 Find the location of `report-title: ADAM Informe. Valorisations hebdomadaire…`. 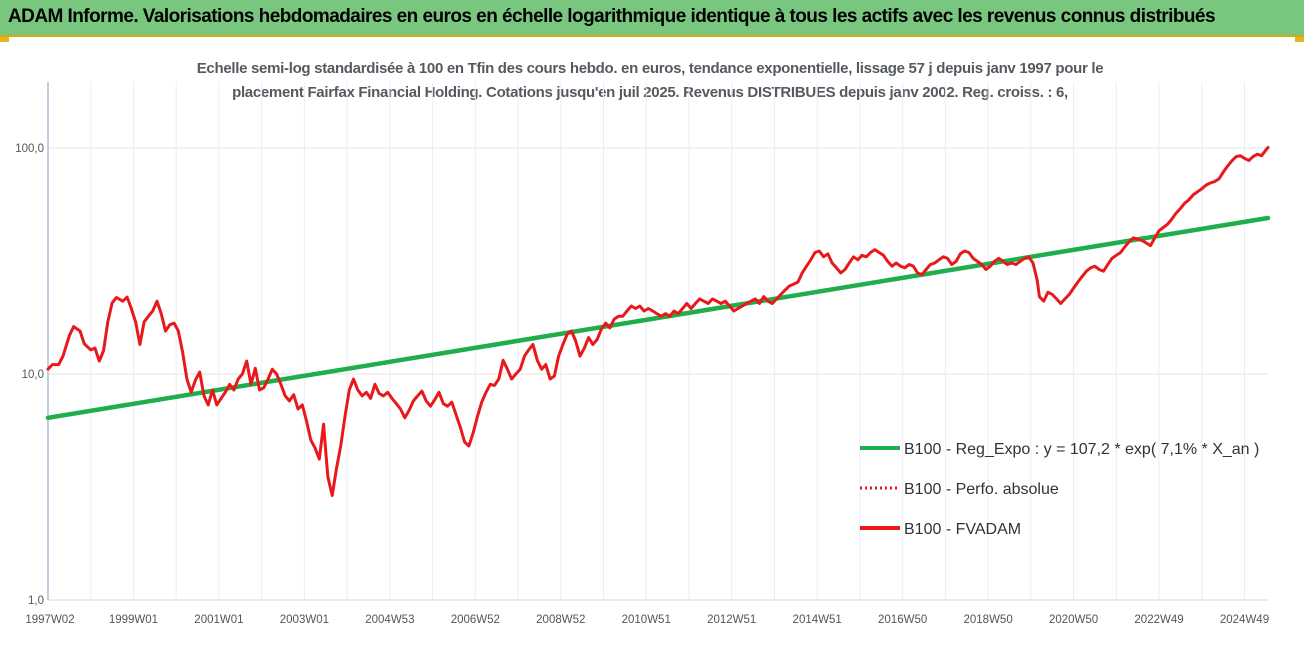

report-title: ADAM Informe. Valorisations hebdomadaire… is located at coordinates (612, 16).